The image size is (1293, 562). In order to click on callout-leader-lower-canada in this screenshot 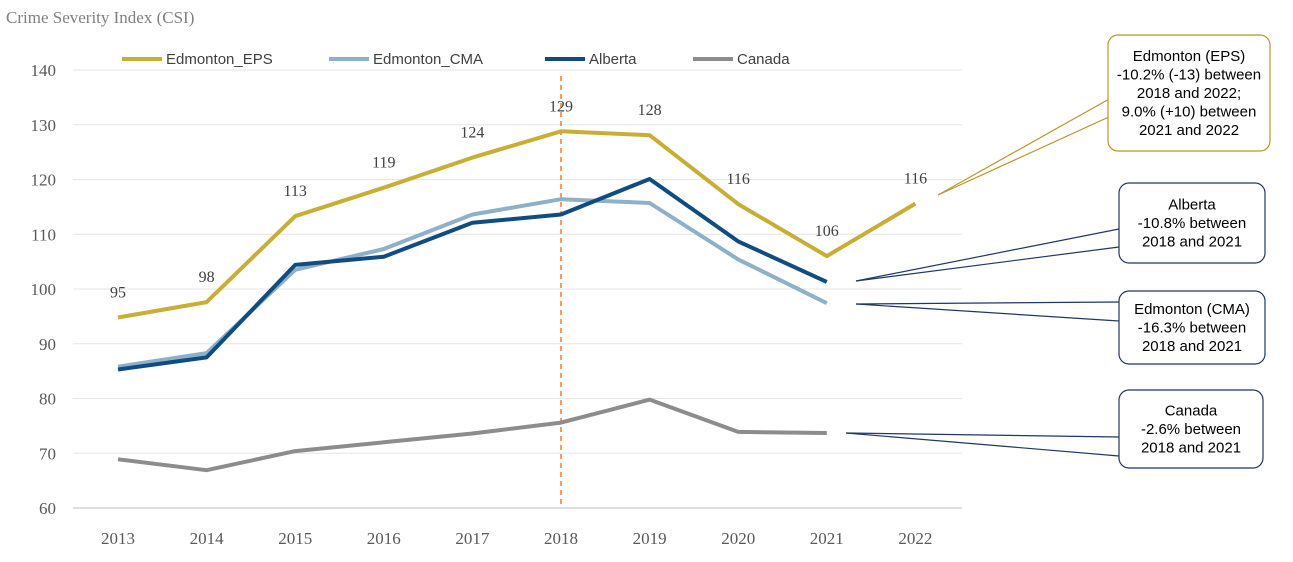, I will do `click(982, 444)`.